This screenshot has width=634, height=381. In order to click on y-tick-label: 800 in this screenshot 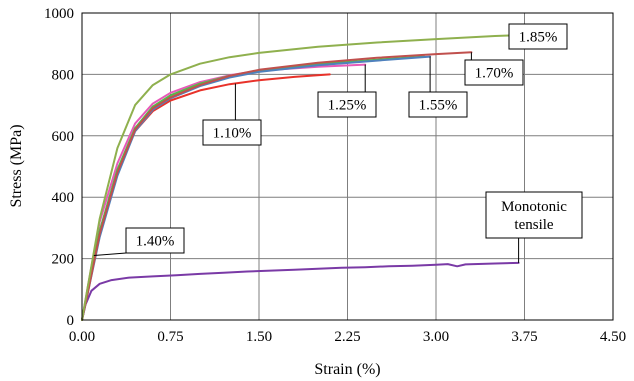, I will do `click(63, 75)`.